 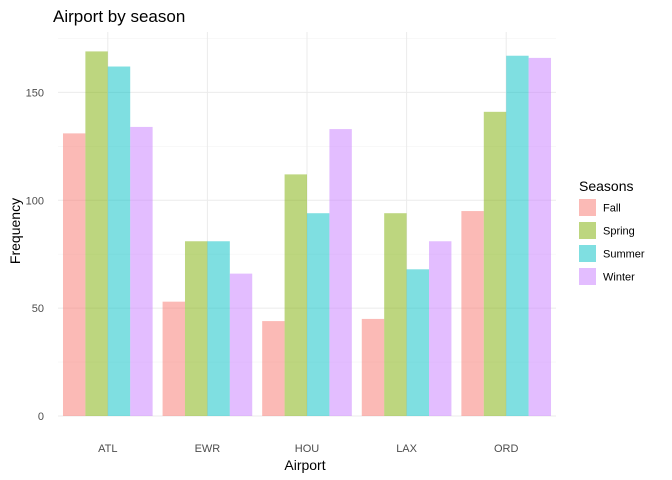 I want to click on bar-ewr-fall, so click(x=173, y=358).